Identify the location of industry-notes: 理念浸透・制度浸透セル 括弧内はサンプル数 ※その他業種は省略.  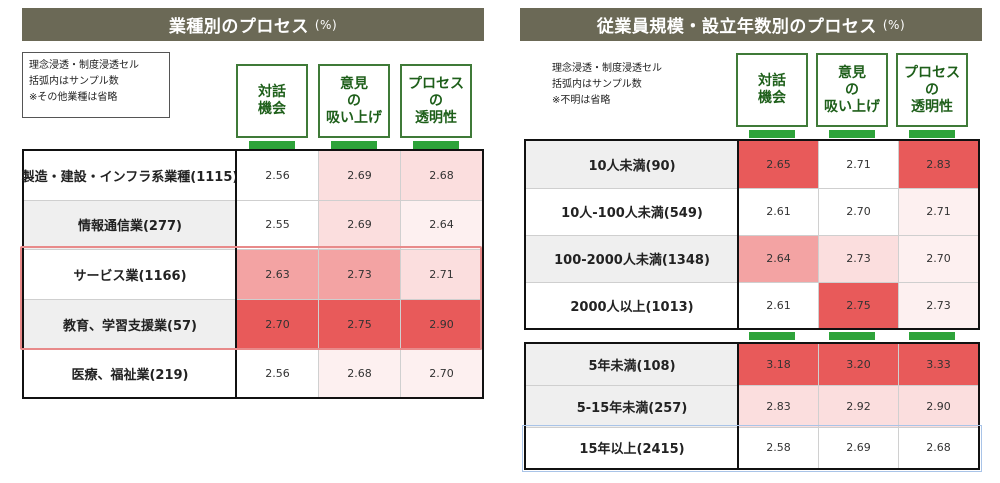
(96, 85).